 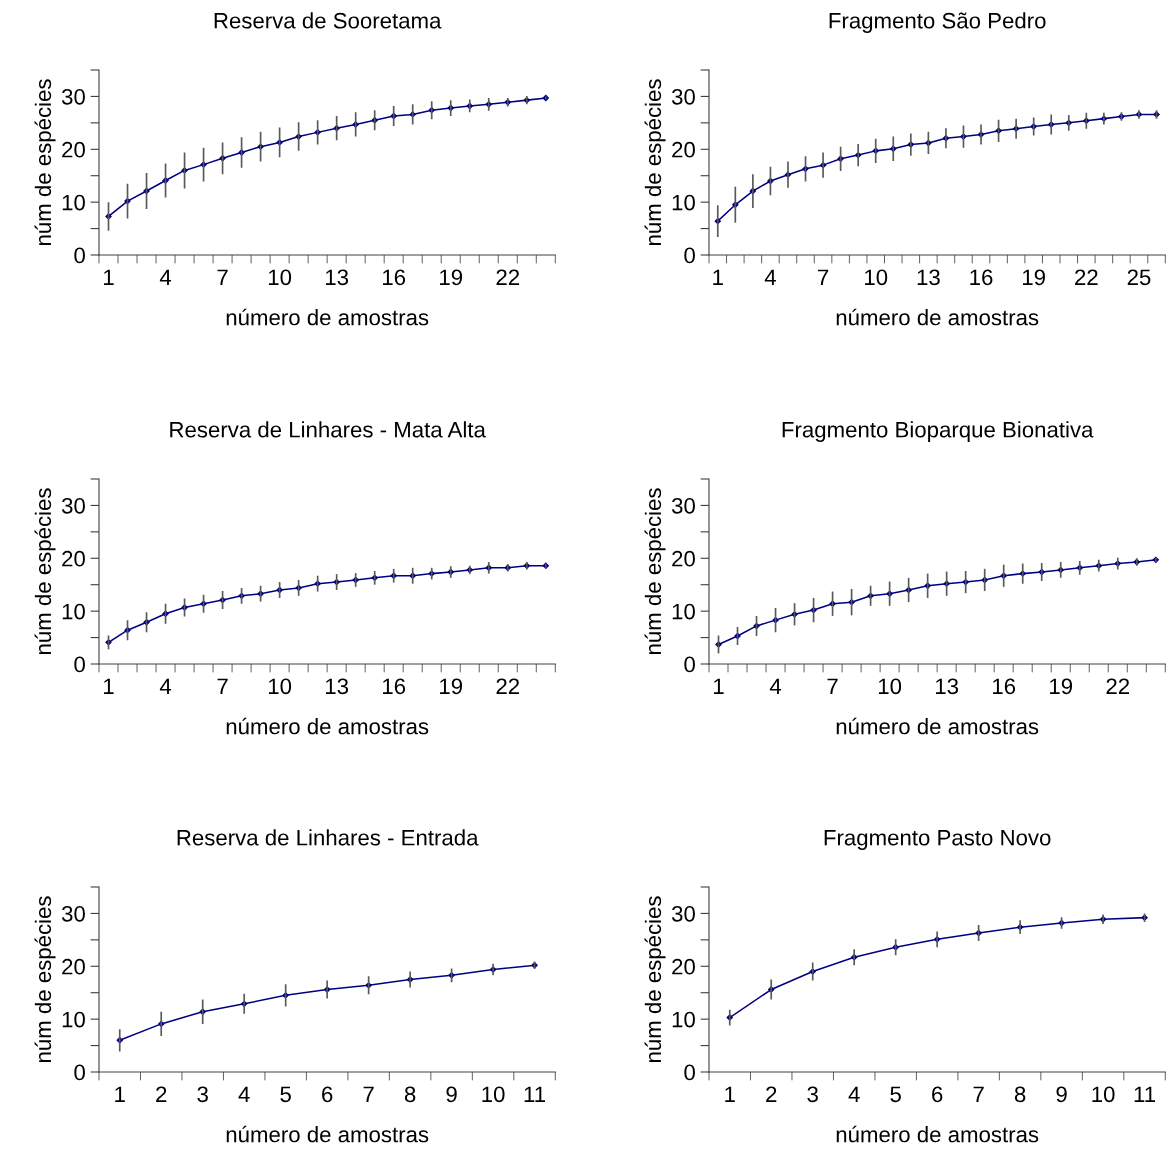 What do you see at coordinates (937, 840) in the screenshot?
I see `chart-title: Fragmento Pasto Novo` at bounding box center [937, 840].